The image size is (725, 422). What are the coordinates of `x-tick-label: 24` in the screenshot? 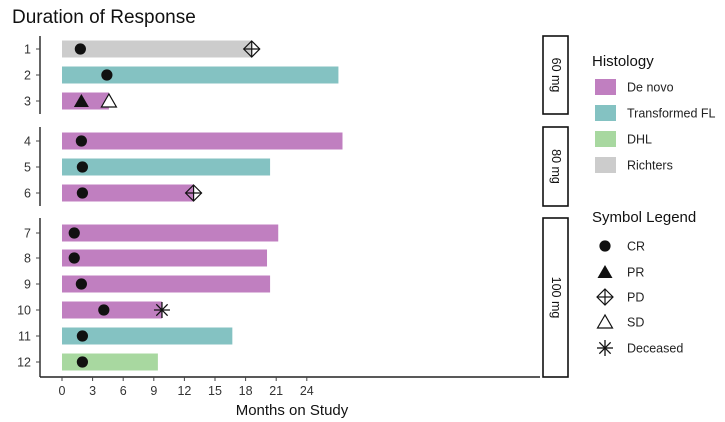 It's located at (307, 391).